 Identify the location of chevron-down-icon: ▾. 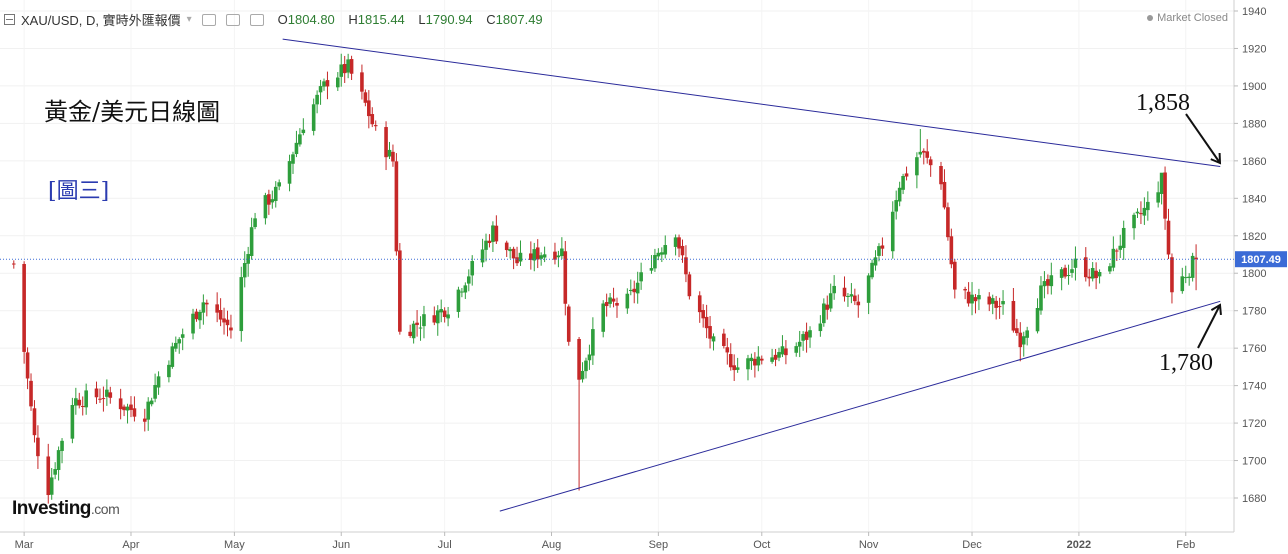
(189, 19).